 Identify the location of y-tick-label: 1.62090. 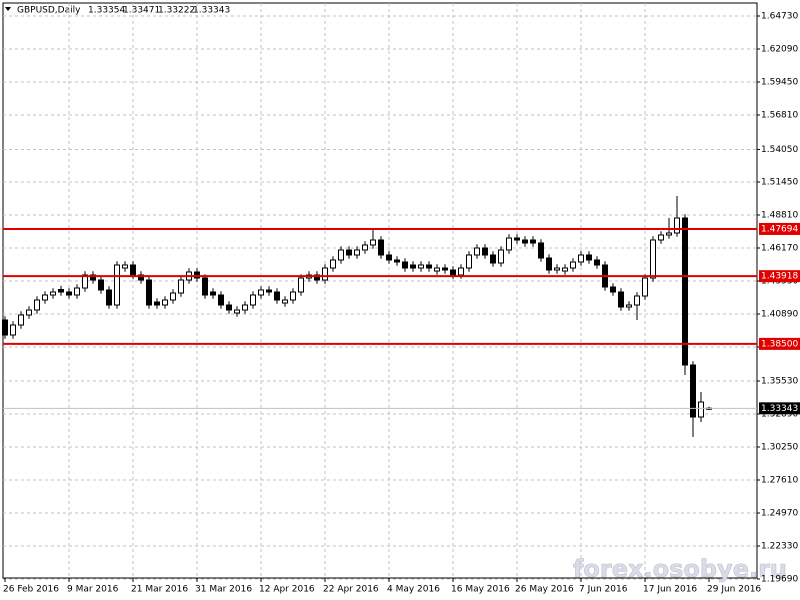
(779, 50).